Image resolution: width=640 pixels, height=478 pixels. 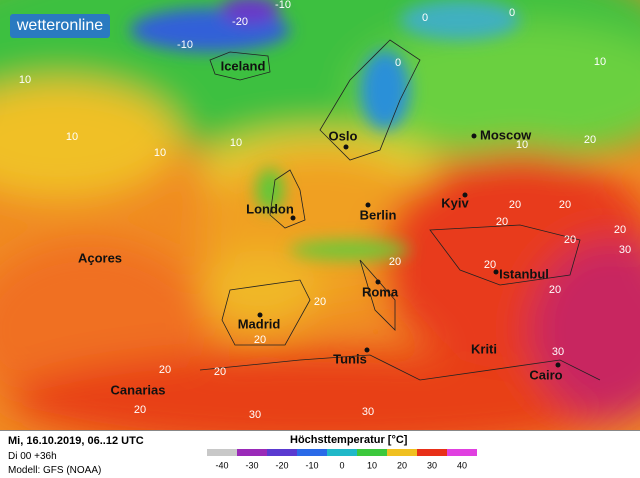 What do you see at coordinates (76, 441) in the screenshot?
I see `footer-date: Mi, 16.10.2019, 06..12 UTC` at bounding box center [76, 441].